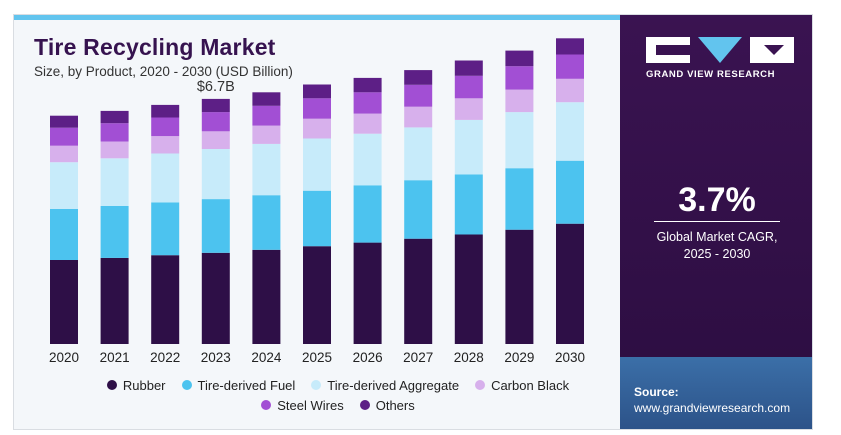 Image resolution: width=841 pixels, height=435 pixels. What do you see at coordinates (368, 357) in the screenshot?
I see `x-tick-label-2026: 2026` at bounding box center [368, 357].